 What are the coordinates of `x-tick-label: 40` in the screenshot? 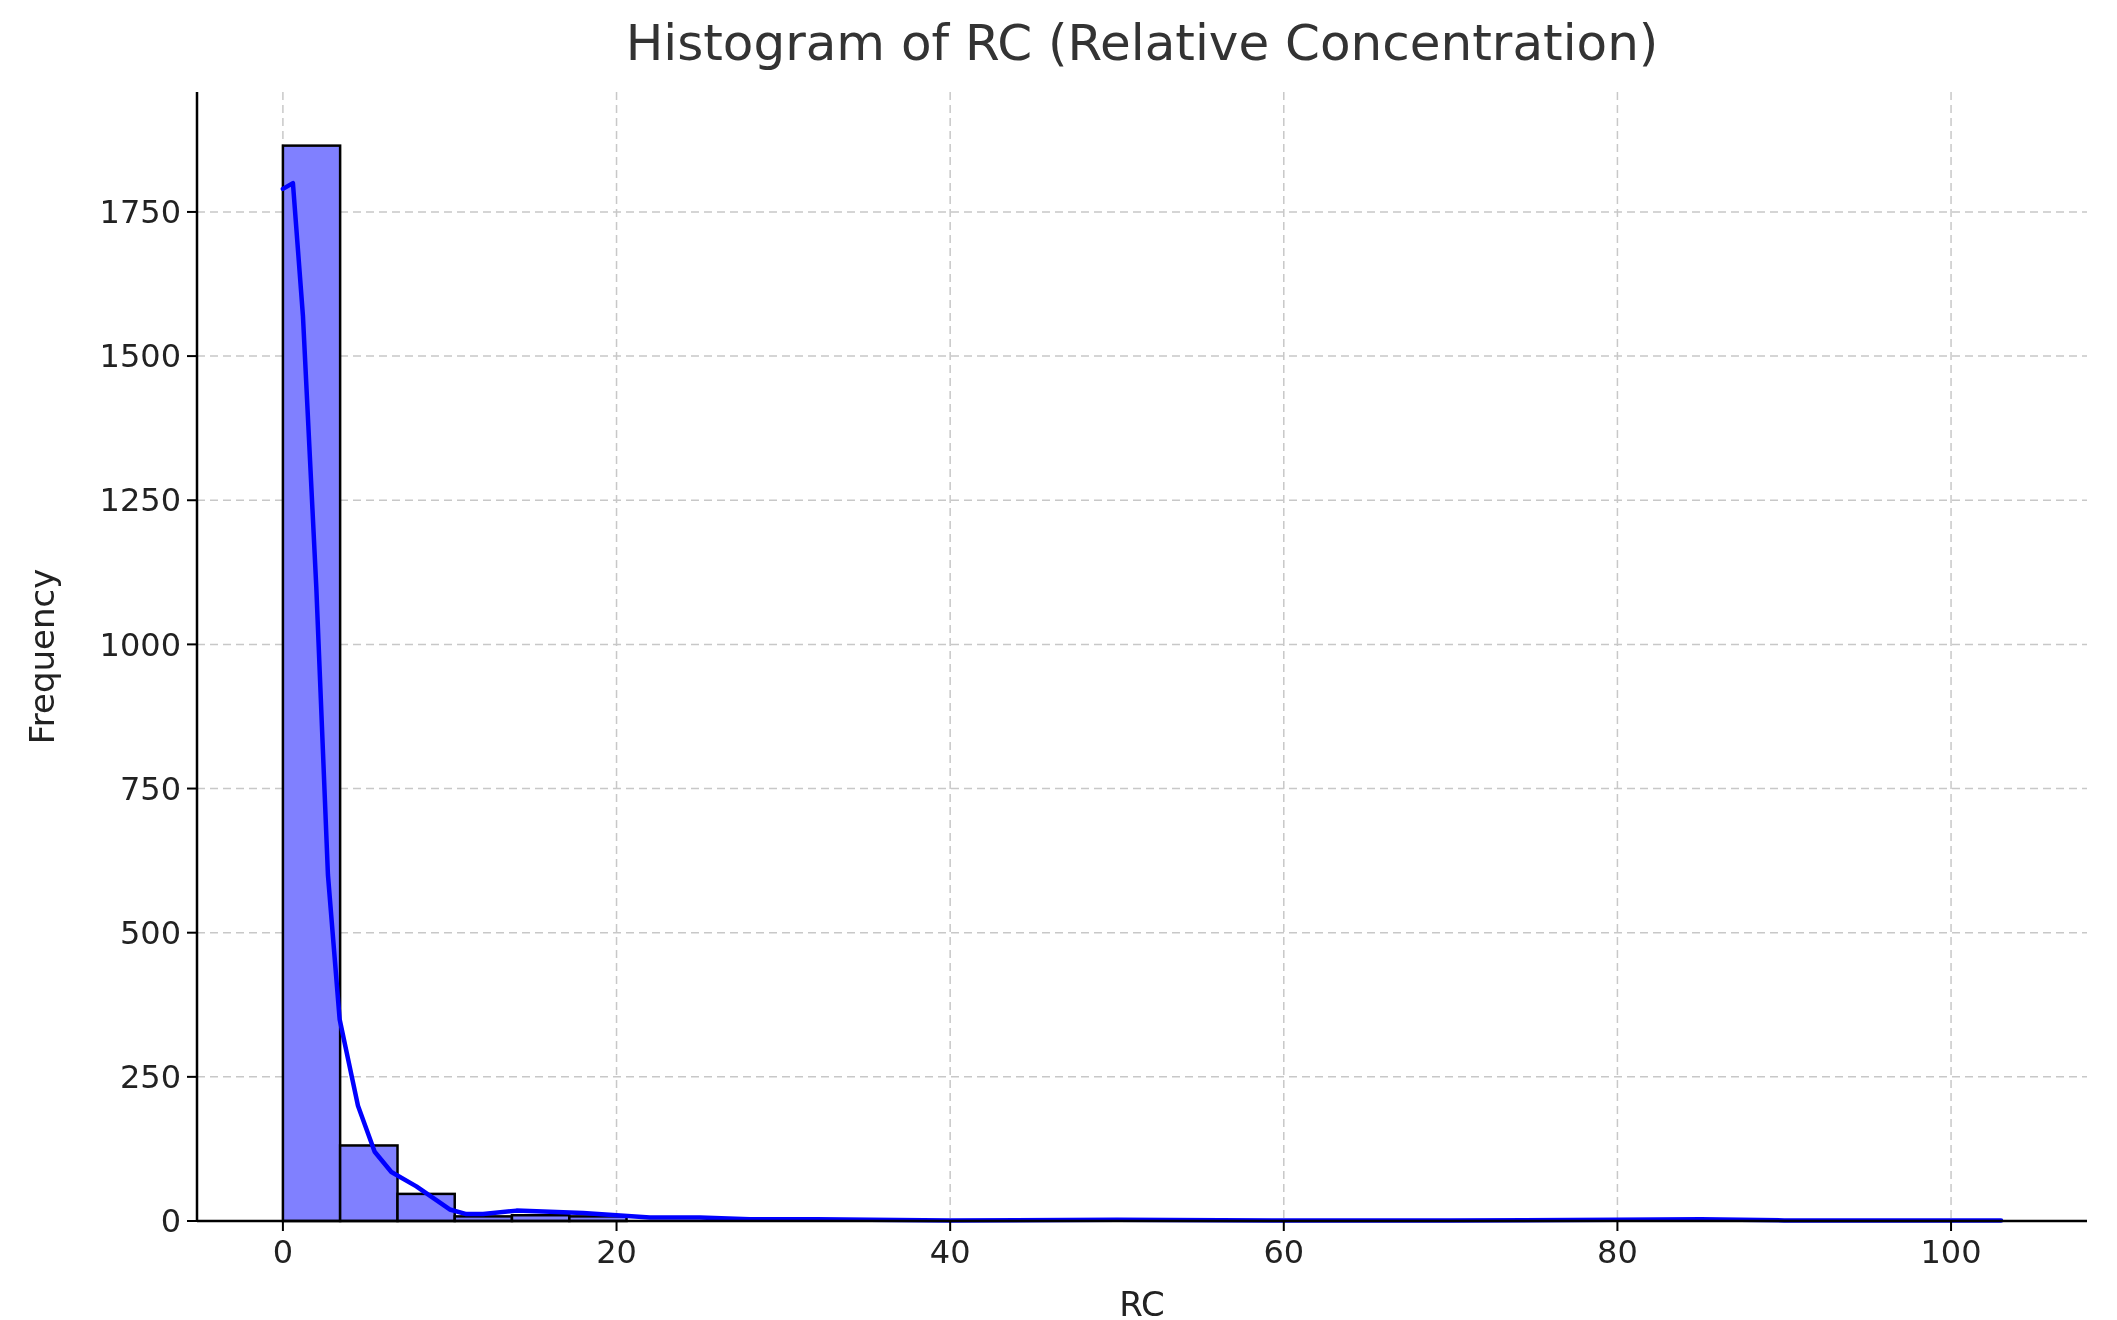 It's located at (950, 1252).